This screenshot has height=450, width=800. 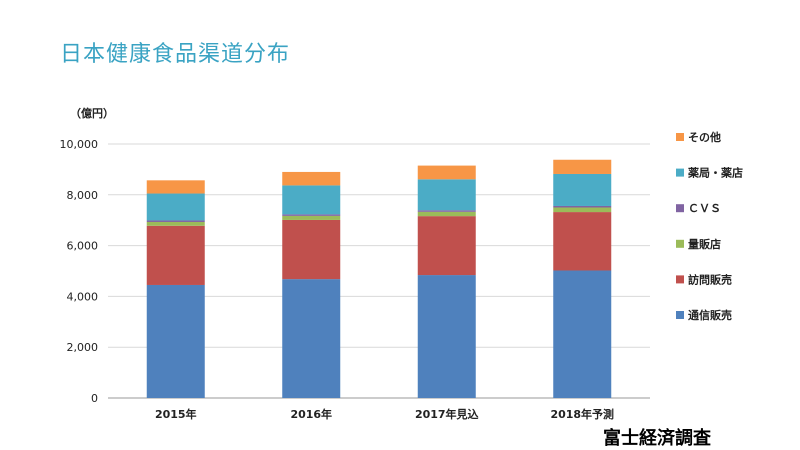 I want to click on source-note: 富士経済調査, so click(x=657, y=438).